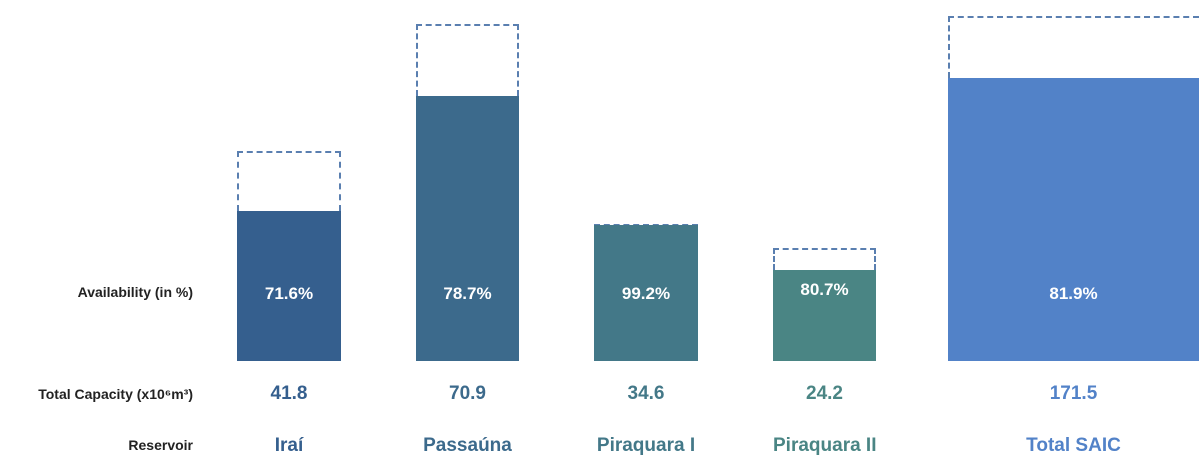 This screenshot has width=1199, height=457. Describe the element at coordinates (646, 445) in the screenshot. I see `reservoir-label-2: Piraquara I` at that location.